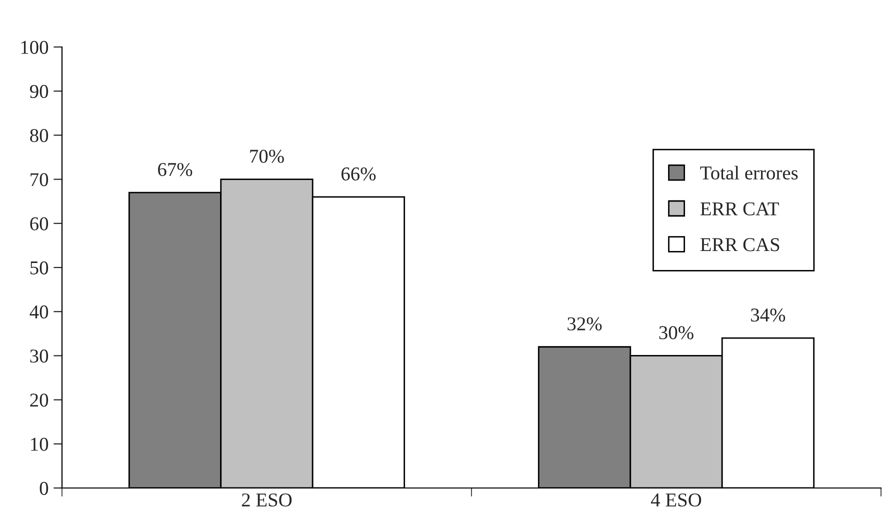  I want to click on y-tick-label: 50, so click(39, 267).